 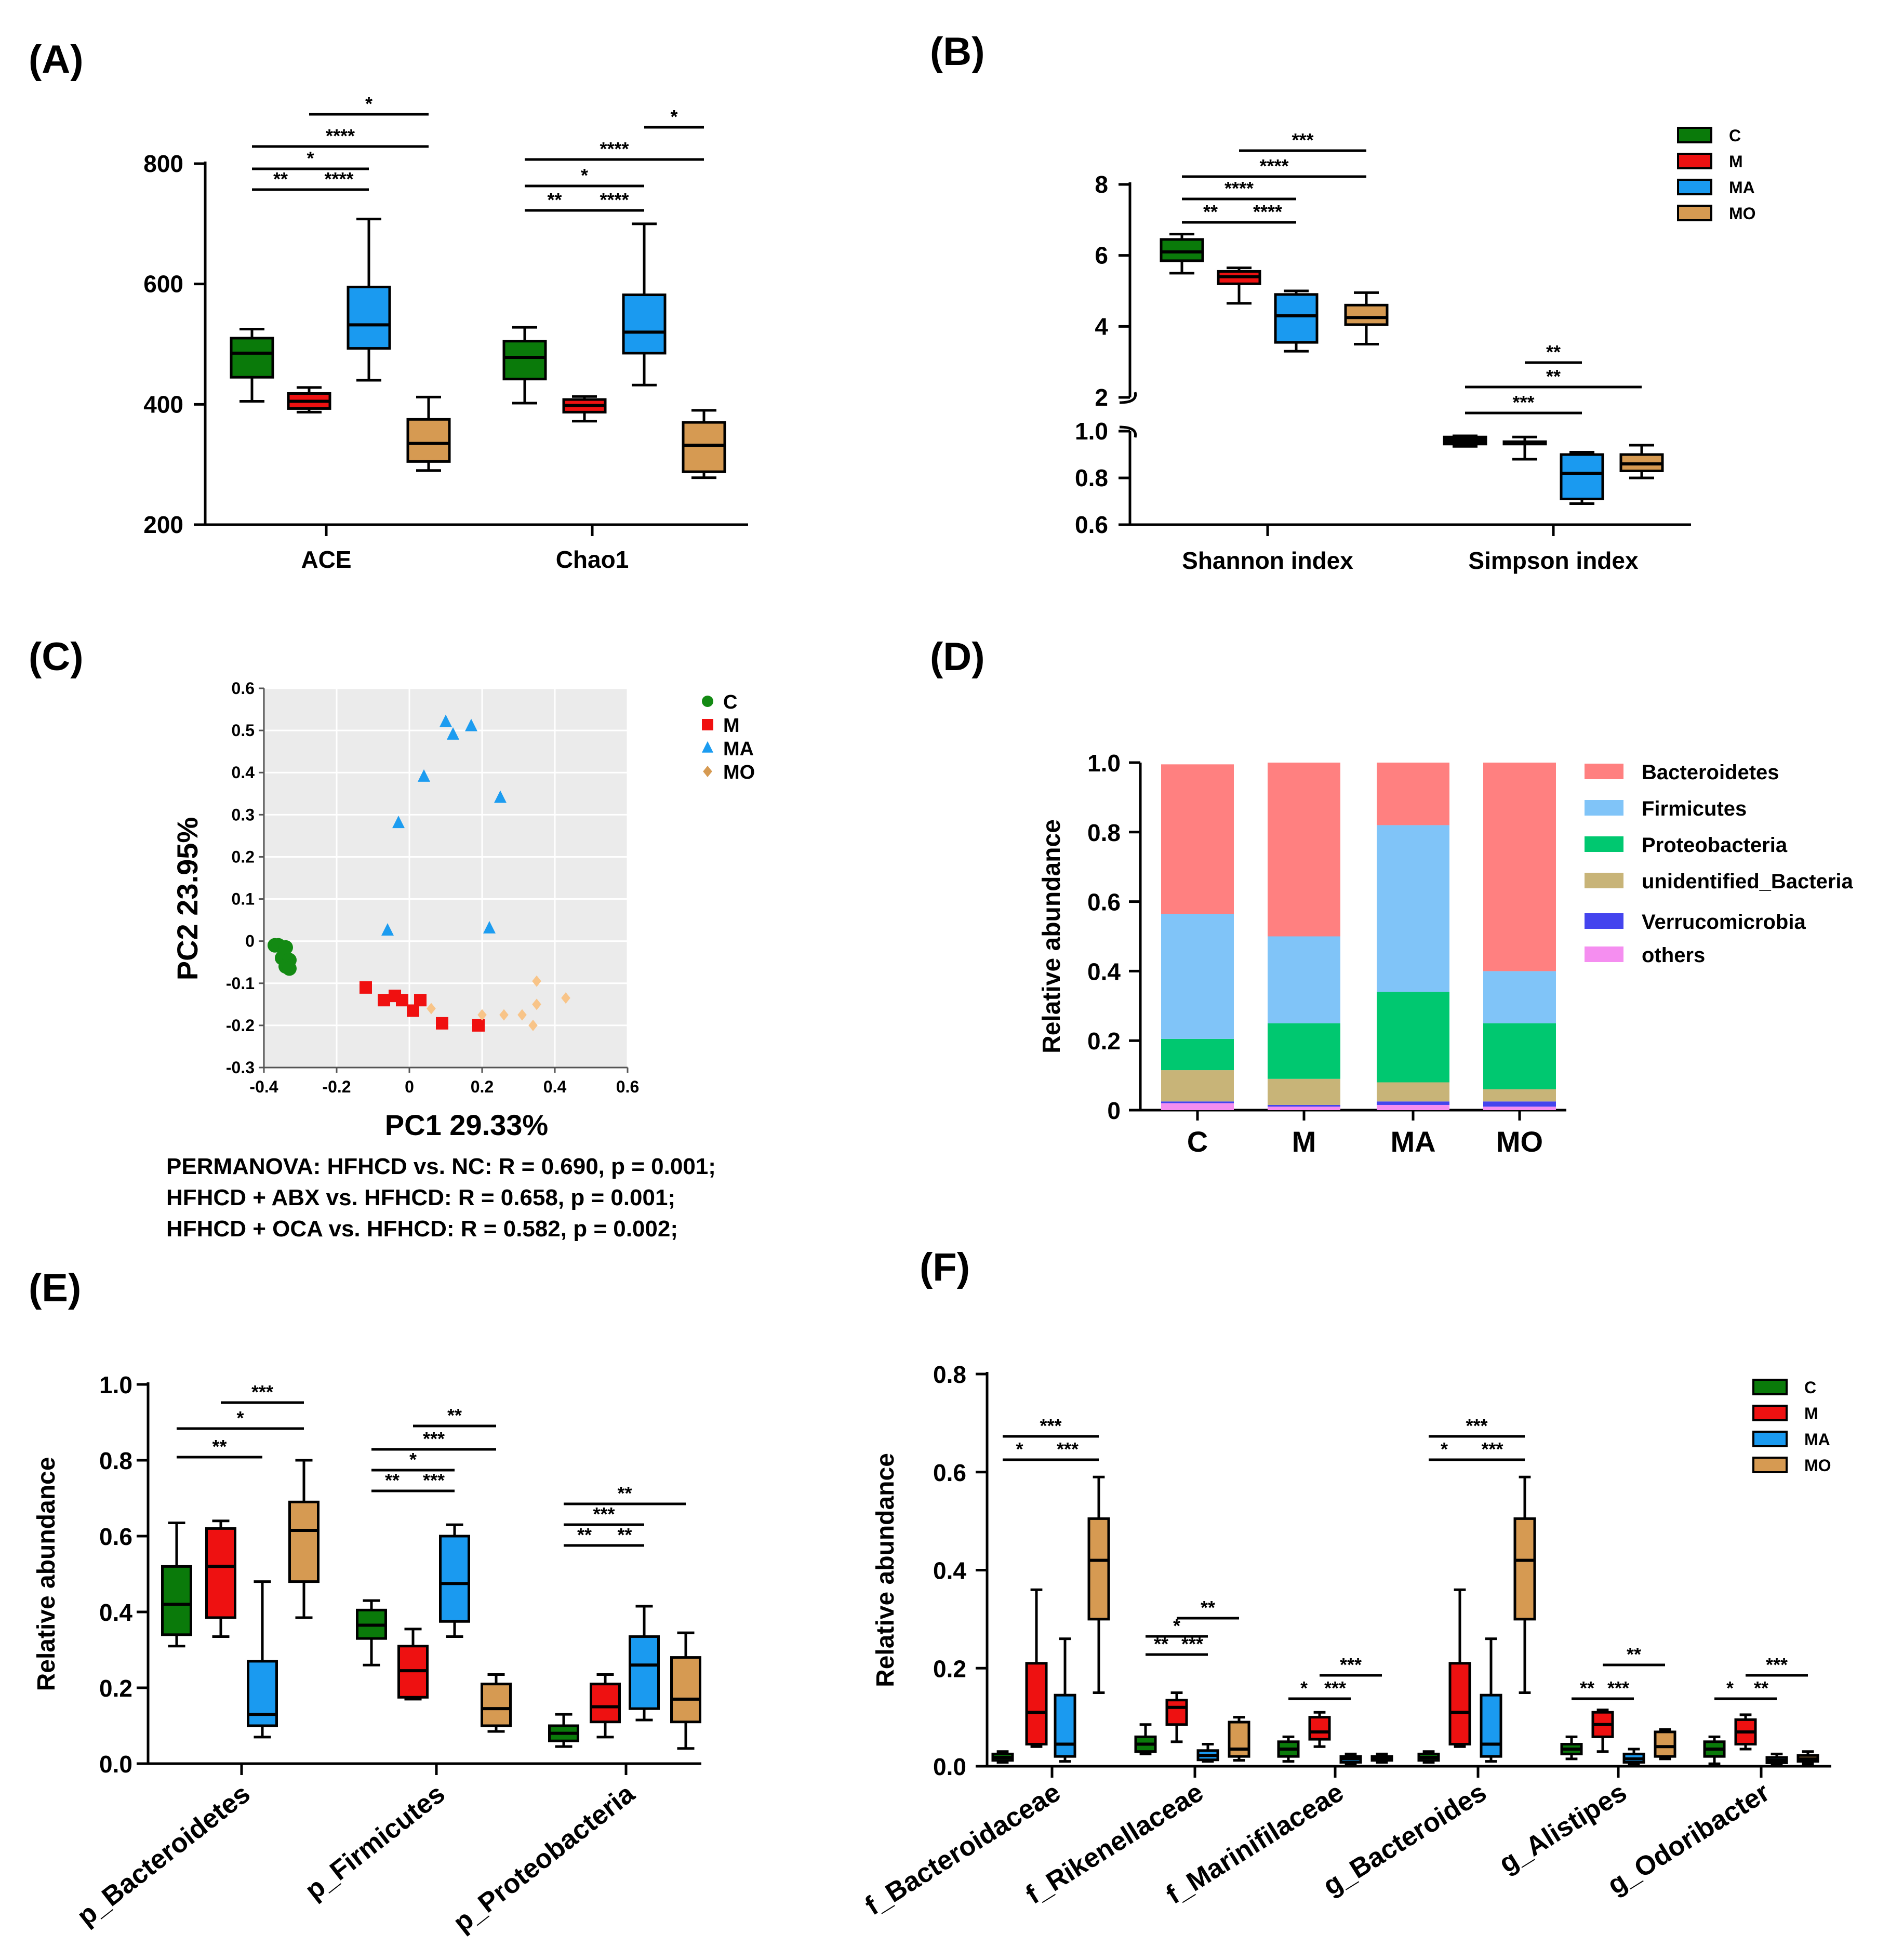 What do you see at coordinates (115, 1536) in the screenshot?
I see `y-tick-label: 0.6` at bounding box center [115, 1536].